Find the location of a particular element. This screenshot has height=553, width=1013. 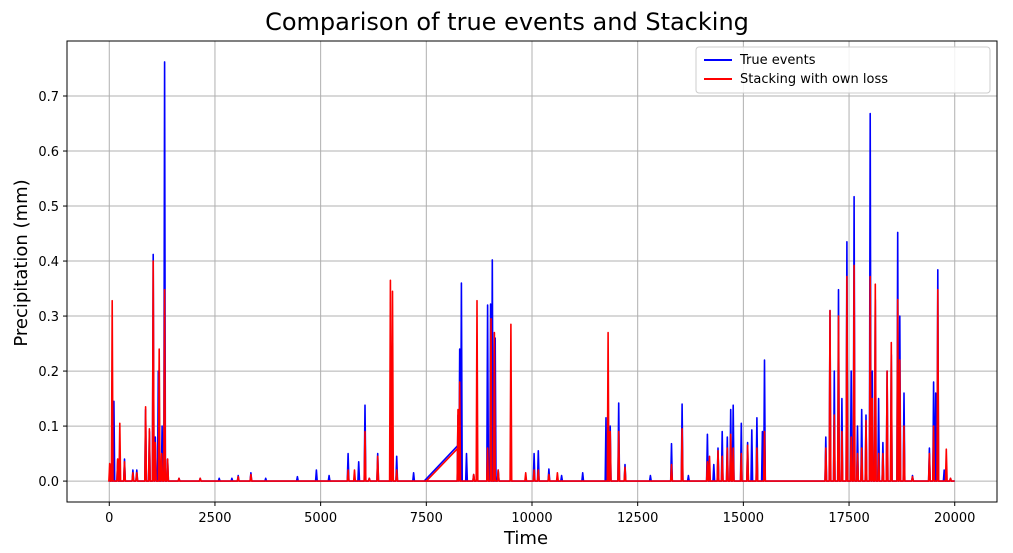

y-tick-label: 0.1 is located at coordinates (48, 427).